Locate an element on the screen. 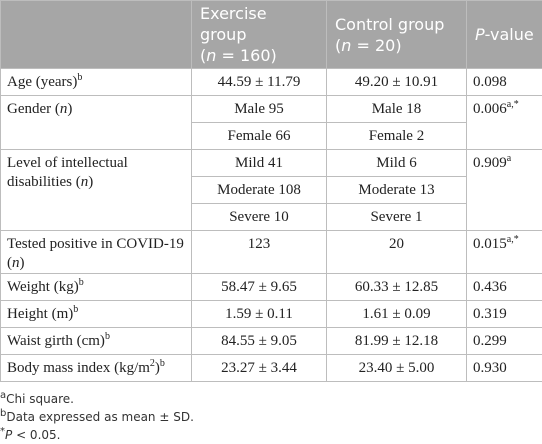 The image size is (542, 444). p: 0.436 is located at coordinates (490, 287).